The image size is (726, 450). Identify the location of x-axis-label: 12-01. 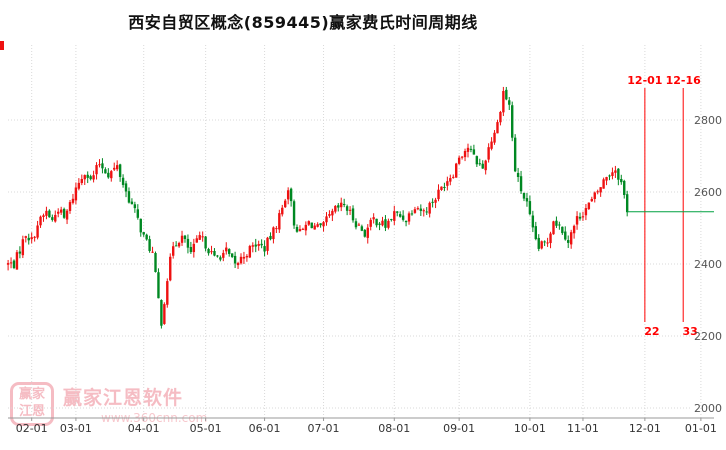
(645, 428).